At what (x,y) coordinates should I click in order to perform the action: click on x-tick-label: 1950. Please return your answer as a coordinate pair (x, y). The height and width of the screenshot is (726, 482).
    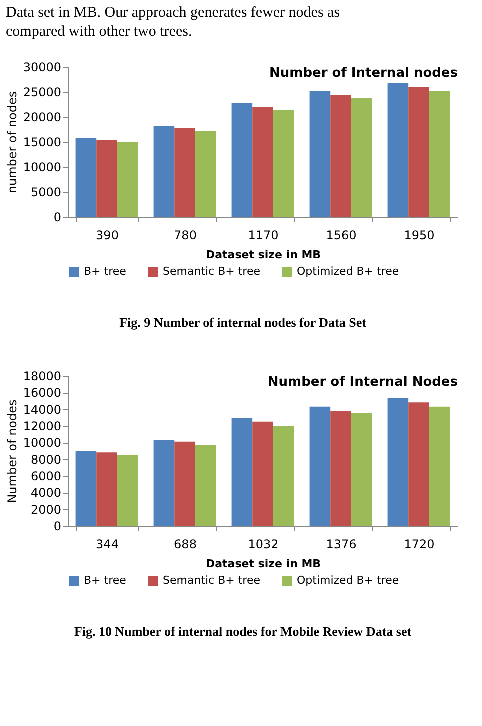
    Looking at the image, I should click on (419, 235).